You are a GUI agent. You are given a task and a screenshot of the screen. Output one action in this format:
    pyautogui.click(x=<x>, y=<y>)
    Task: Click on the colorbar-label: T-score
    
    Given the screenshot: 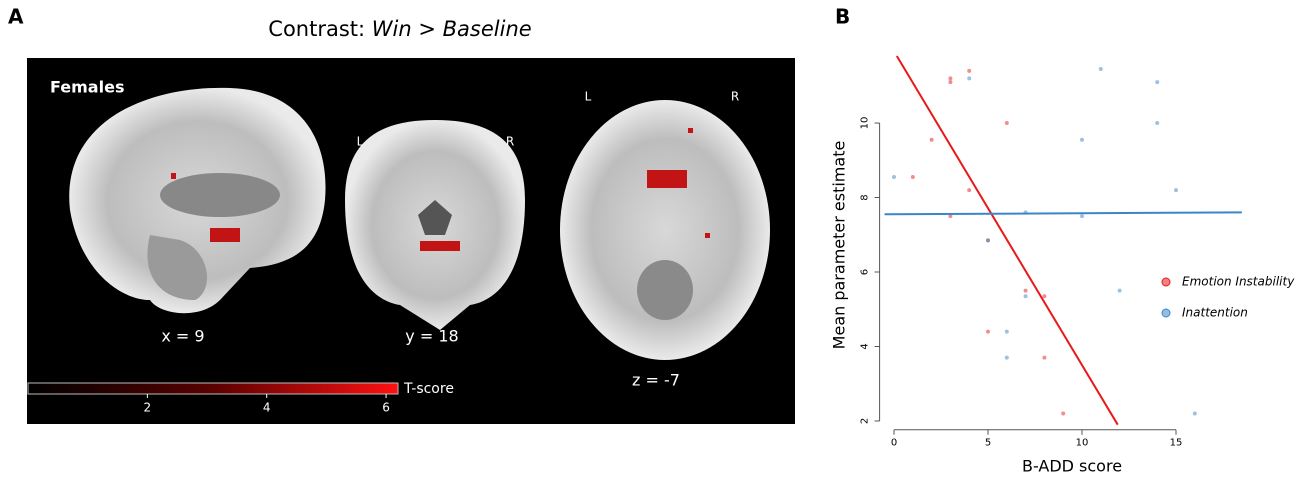 What is the action you would take?
    pyautogui.click(x=428, y=389)
    